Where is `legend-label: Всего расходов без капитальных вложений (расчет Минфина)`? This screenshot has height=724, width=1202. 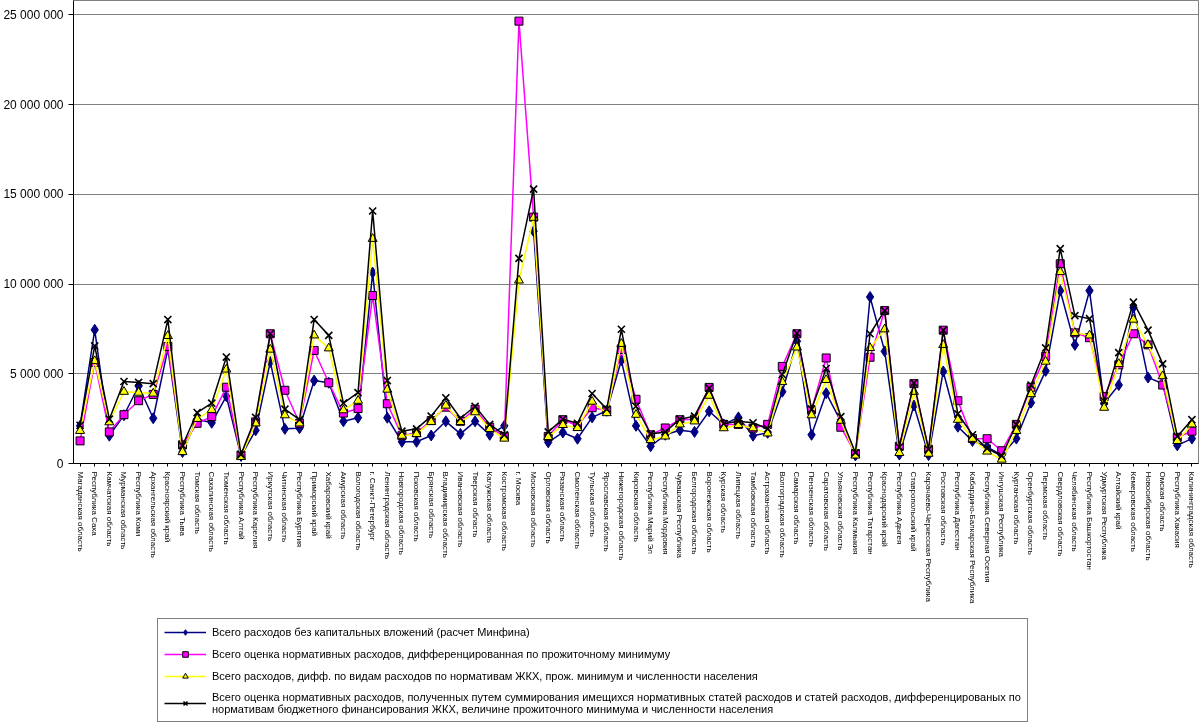 legend-label: Всего расходов без капитальных вложений (расчет Минфина) is located at coordinates (371, 632).